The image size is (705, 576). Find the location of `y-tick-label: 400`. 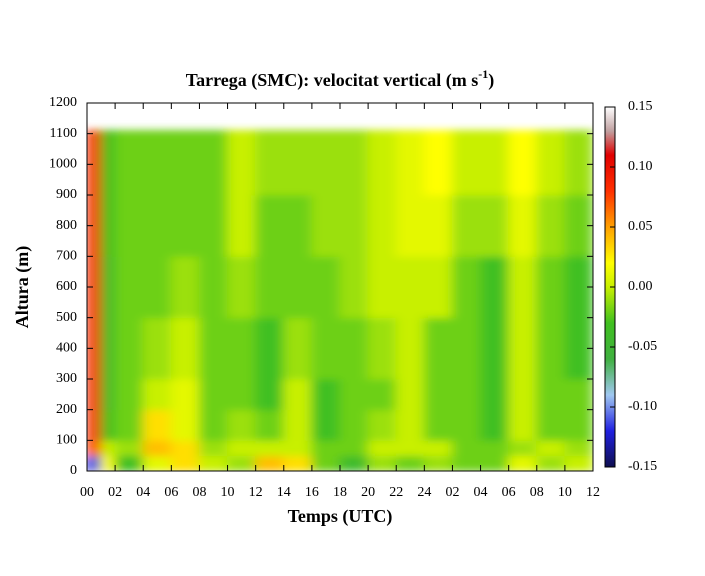

y-tick-label: 400 is located at coordinates (66, 348).